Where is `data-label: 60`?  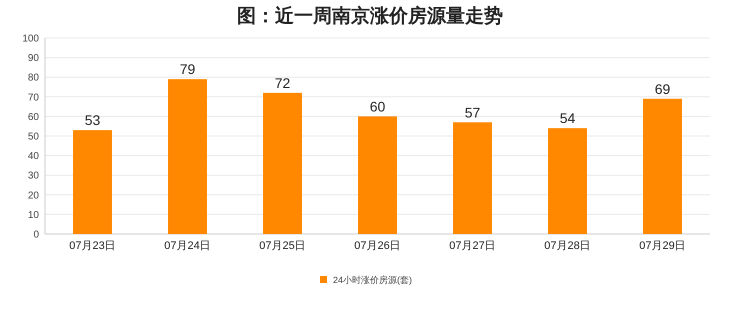
data-label: 60 is located at coordinates (378, 106).